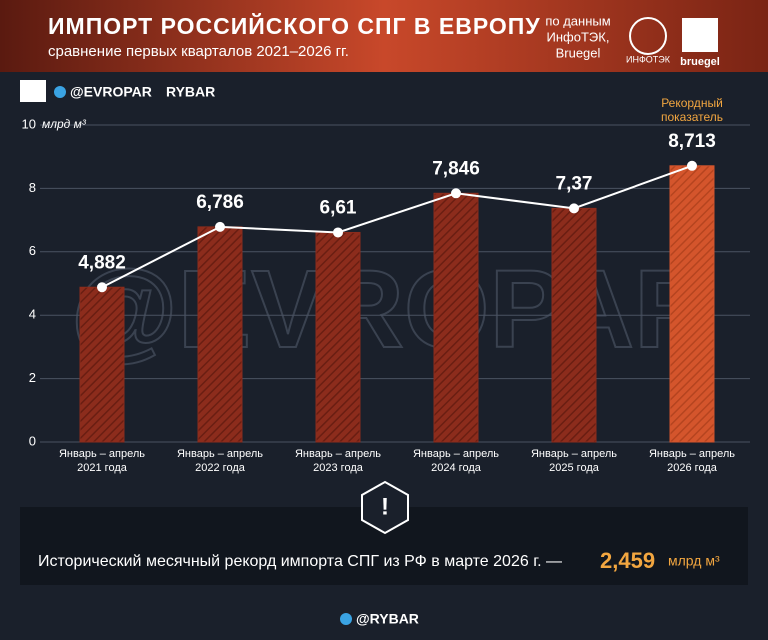  I want to click on header-bg, so click(384, 36).